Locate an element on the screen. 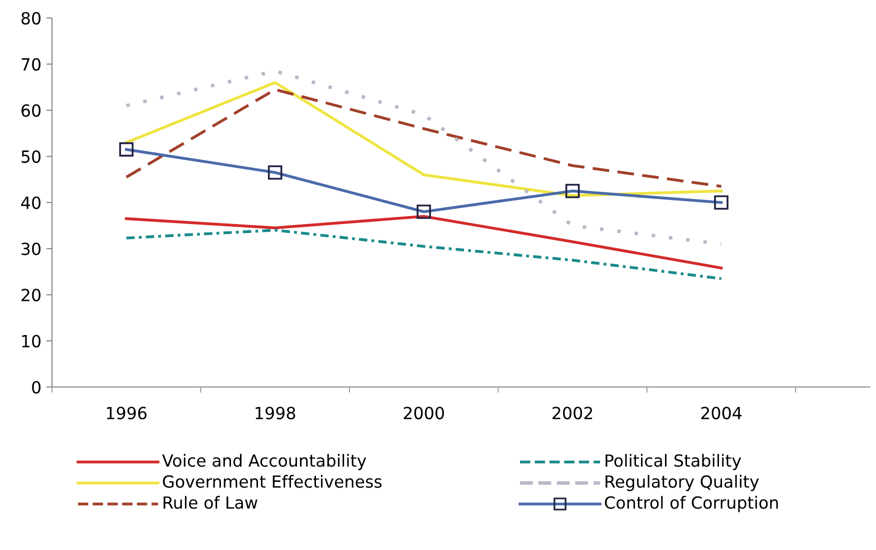 The image size is (876, 550). y-tick-label: 60 is located at coordinates (31, 110).